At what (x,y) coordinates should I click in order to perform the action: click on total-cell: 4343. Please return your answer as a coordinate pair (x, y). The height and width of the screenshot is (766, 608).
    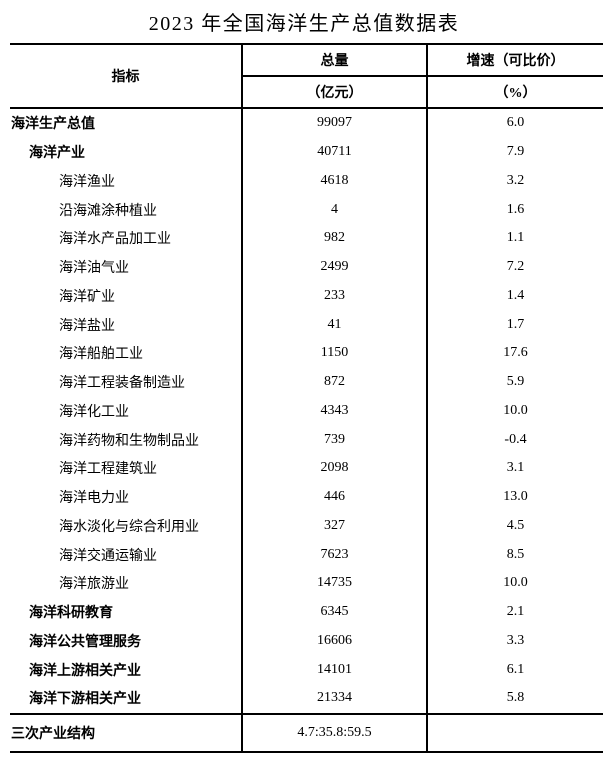
    Looking at the image, I should click on (334, 411).